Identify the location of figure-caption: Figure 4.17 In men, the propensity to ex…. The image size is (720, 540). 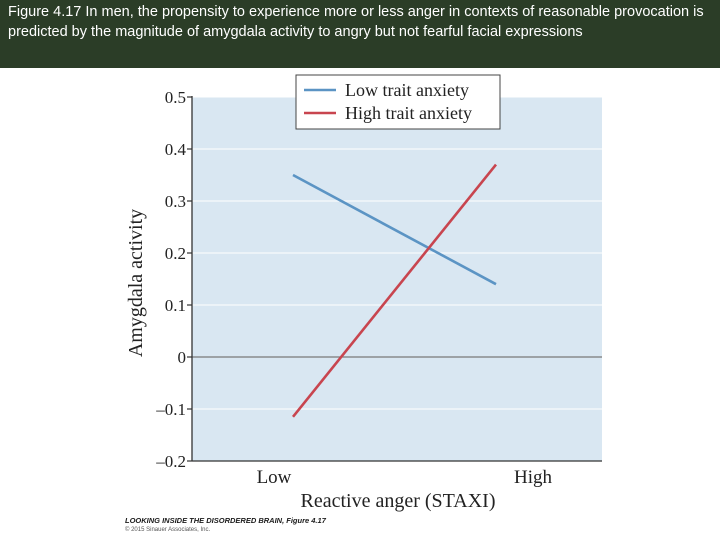
(360, 34).